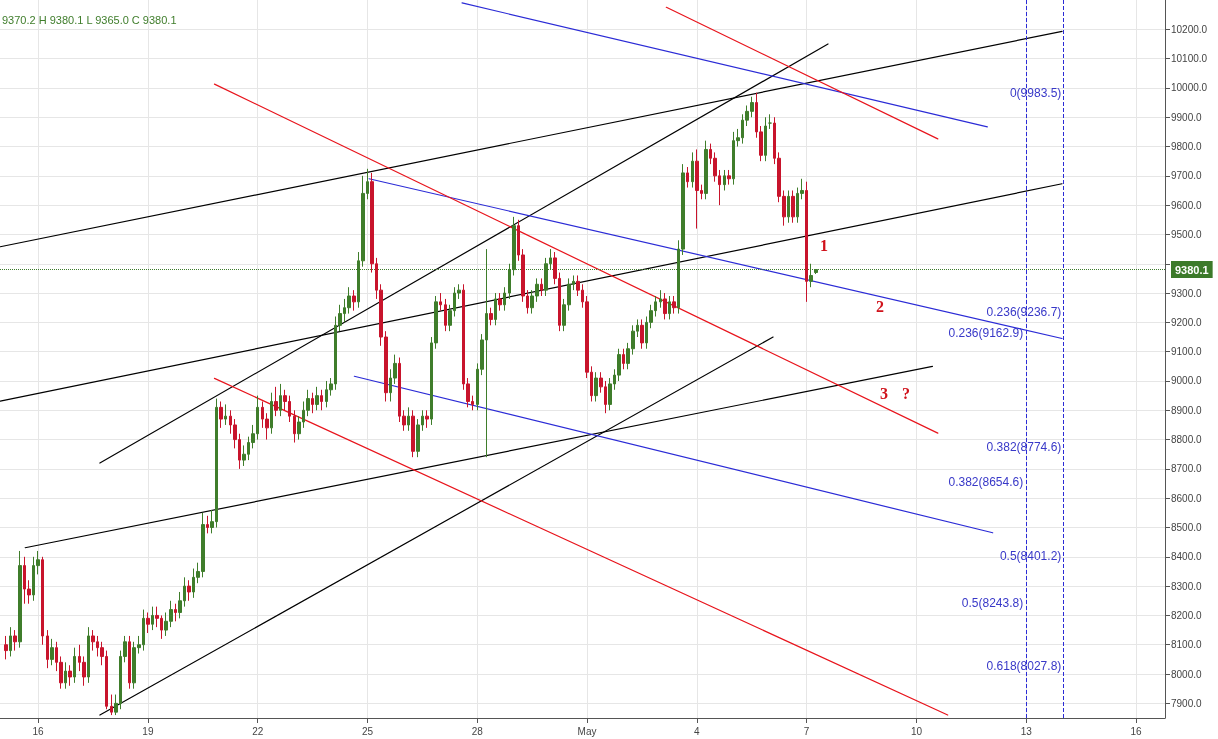 Image resolution: width=1218 pixels, height=739 pixels. Describe the element at coordinates (148, 731) in the screenshot. I see `x-tick-label: 19` at that location.